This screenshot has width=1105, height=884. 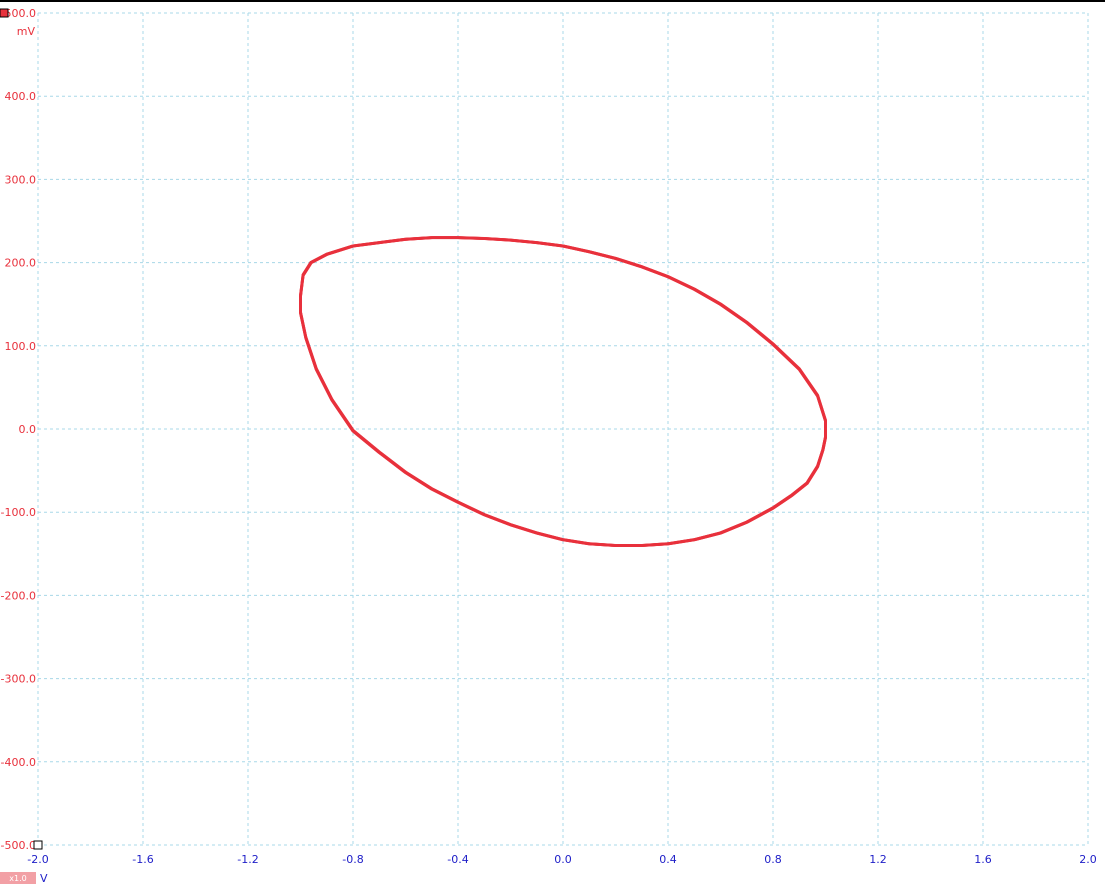 What do you see at coordinates (18, 679) in the screenshot?
I see `y-tick-label: -300.0` at bounding box center [18, 679].